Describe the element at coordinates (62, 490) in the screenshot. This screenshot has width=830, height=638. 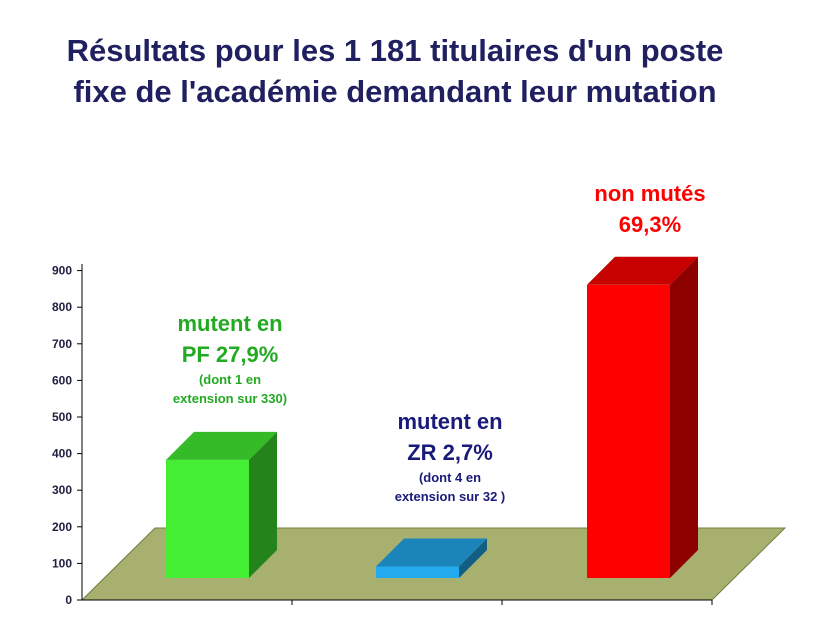
I see `y-tick-label: 300` at that location.